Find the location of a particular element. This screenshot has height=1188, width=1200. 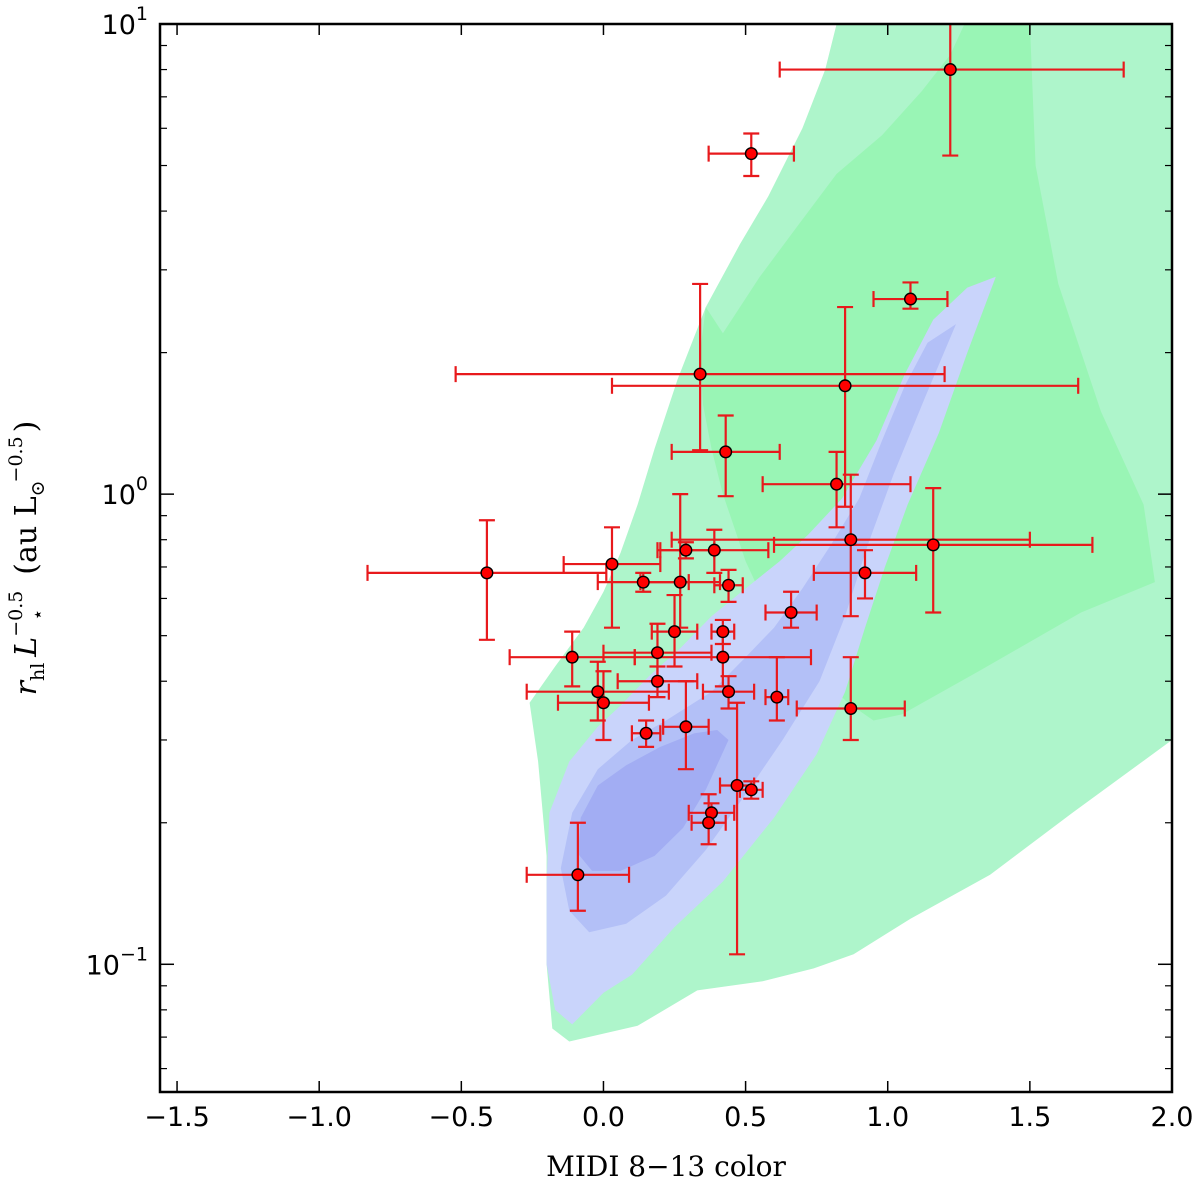

x-tick-label: −0.5 is located at coordinates (462, 1117).